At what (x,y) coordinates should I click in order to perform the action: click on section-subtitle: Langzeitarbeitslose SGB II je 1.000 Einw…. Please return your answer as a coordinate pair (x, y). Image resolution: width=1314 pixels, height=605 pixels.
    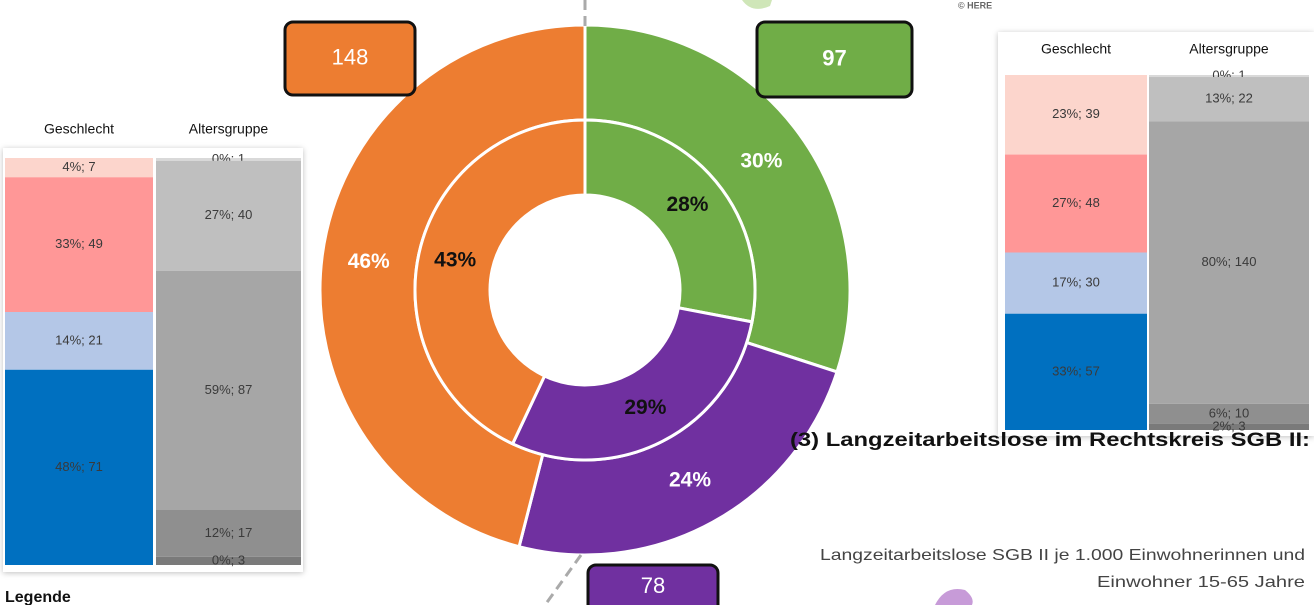
    Looking at the image, I should click on (1062, 555).